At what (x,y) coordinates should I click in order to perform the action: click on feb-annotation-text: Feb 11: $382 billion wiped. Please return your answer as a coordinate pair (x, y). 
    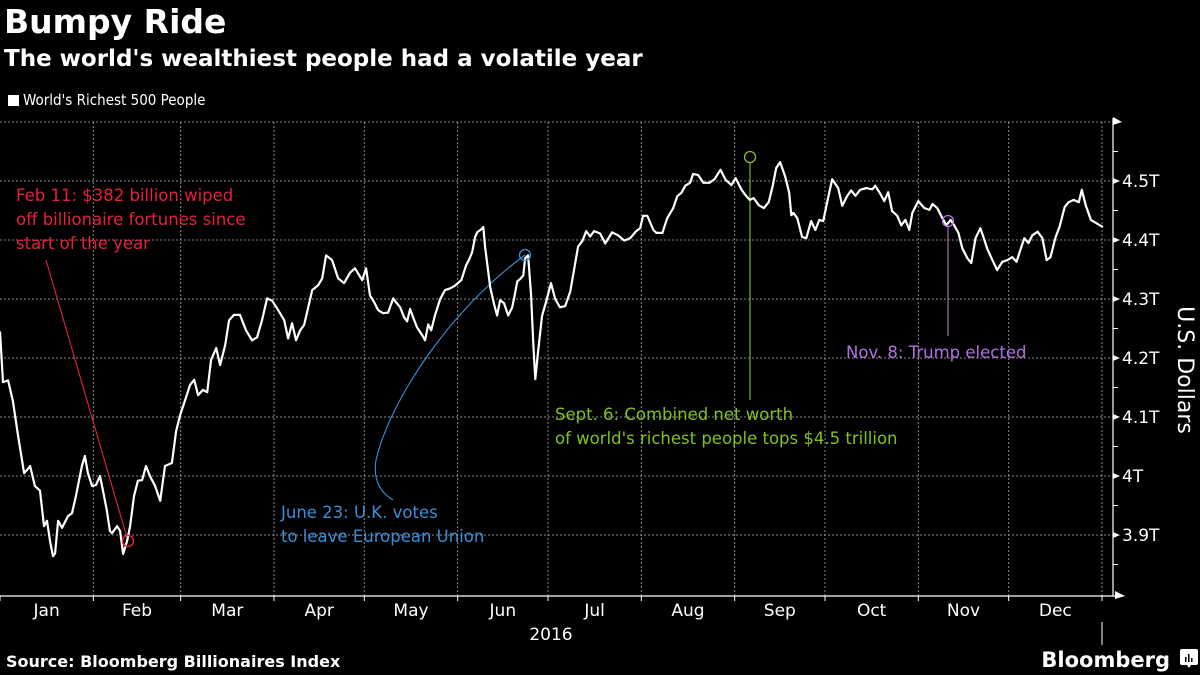
    Looking at the image, I should click on (124, 195).